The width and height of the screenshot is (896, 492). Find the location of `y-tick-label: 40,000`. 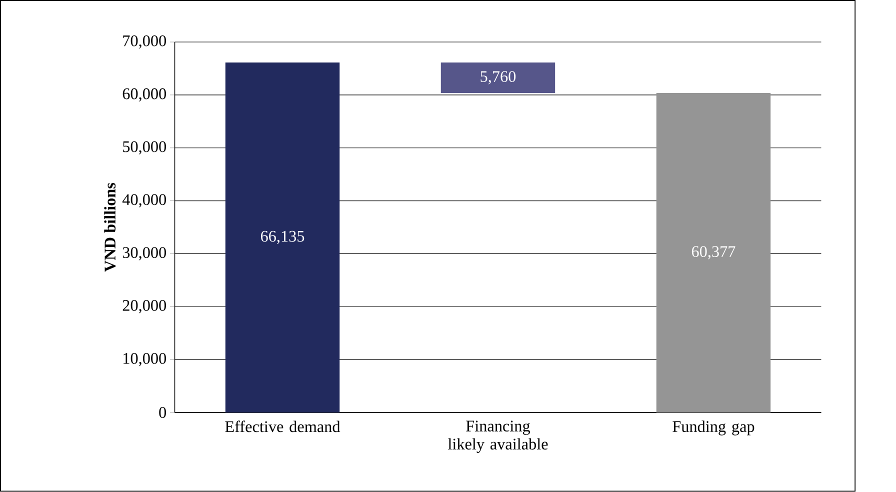

y-tick-label: 40,000 is located at coordinates (144, 201).